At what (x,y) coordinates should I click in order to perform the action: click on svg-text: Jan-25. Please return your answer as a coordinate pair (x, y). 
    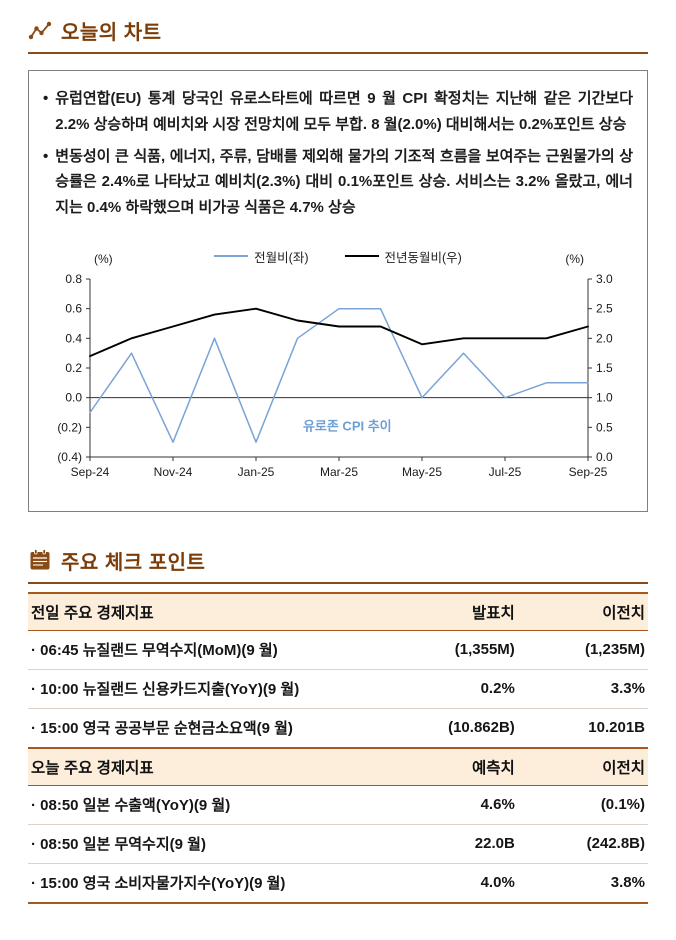
    Looking at the image, I should click on (256, 472).